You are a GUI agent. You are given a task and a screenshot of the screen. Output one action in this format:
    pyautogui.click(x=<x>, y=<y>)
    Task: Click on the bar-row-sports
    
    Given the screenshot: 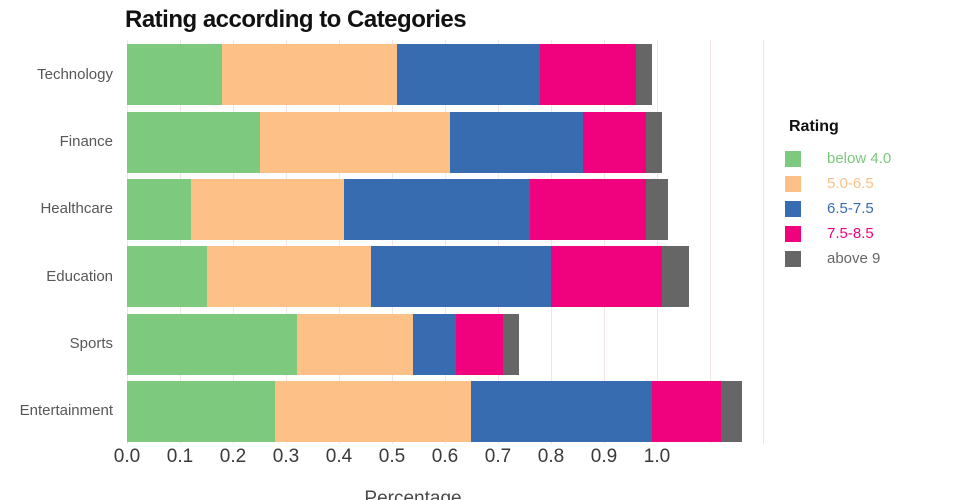 What is the action you would take?
    pyautogui.click(x=323, y=344)
    